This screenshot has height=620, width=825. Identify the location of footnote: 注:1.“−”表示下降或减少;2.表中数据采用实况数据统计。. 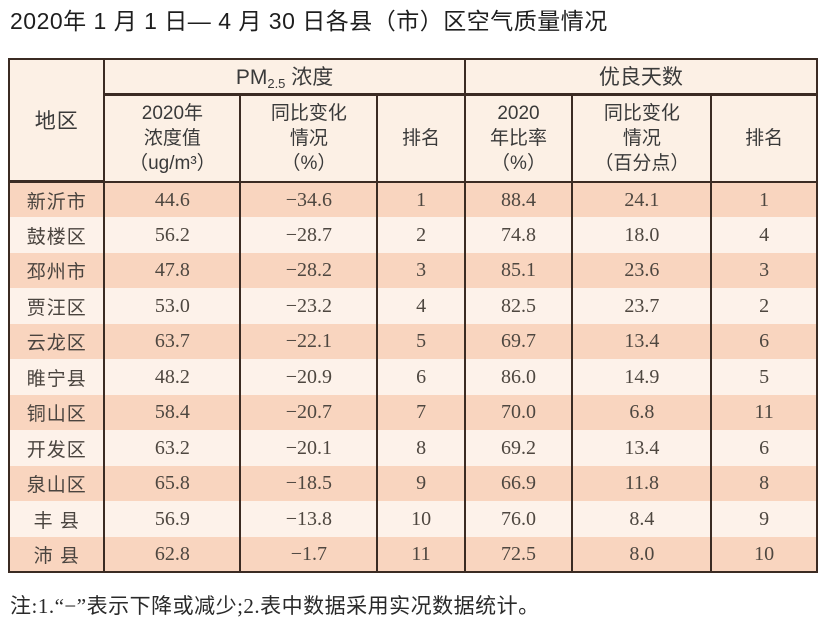
(275, 606).